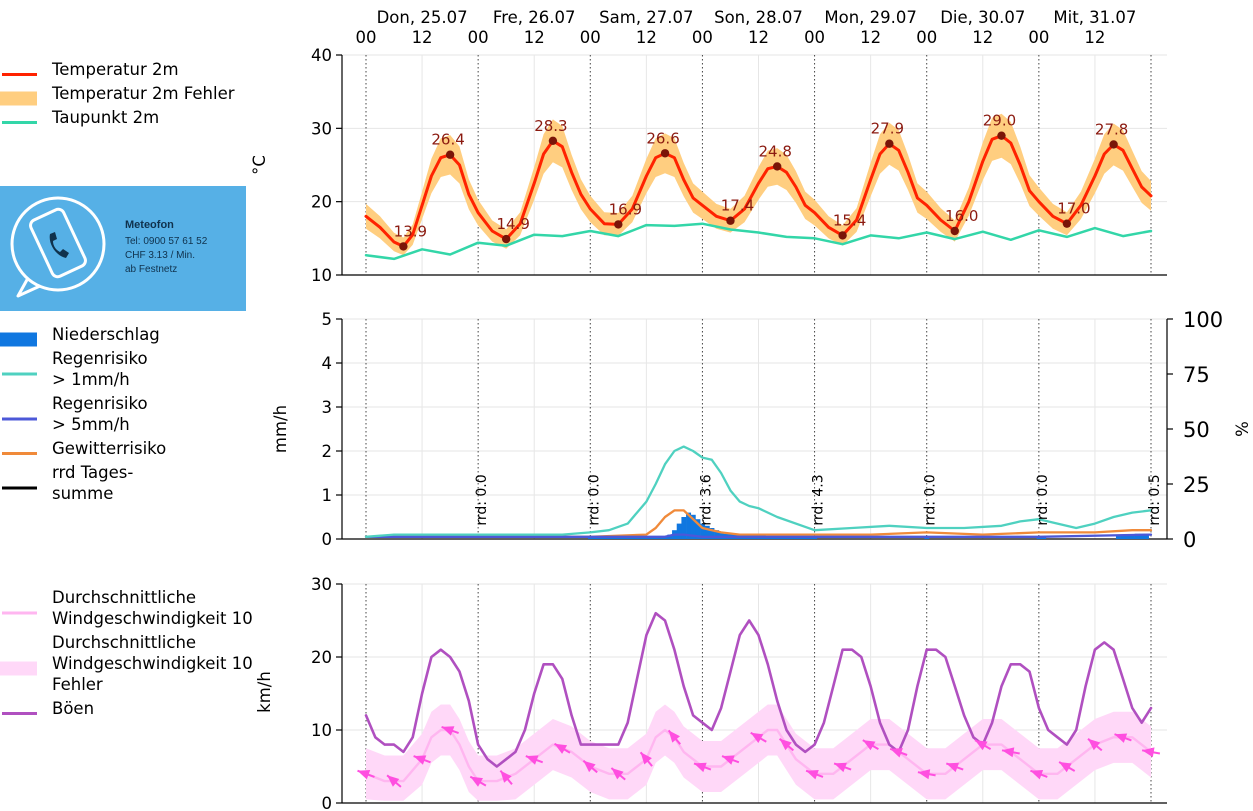  What do you see at coordinates (758, 752) in the screenshot?
I see `wind-error-band` at bounding box center [758, 752].